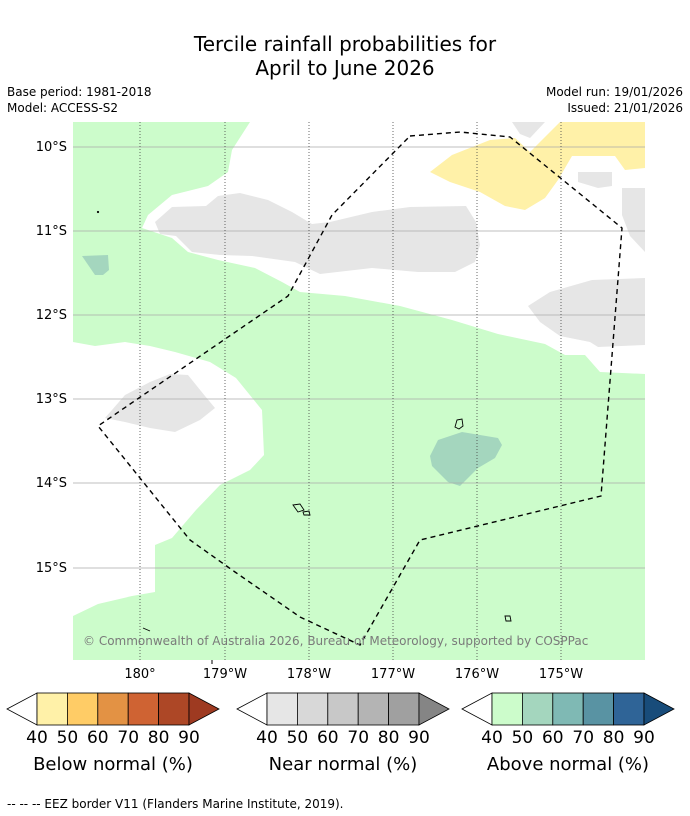  Describe the element at coordinates (95, 265) in the screenshot. I see `above-normal-region-60-west` at that location.